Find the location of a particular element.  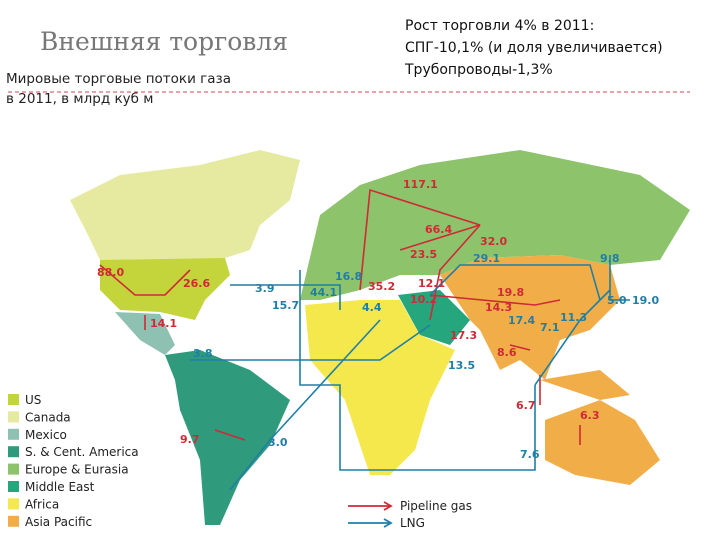

flow-label: 14.1 is located at coordinates (163, 323).